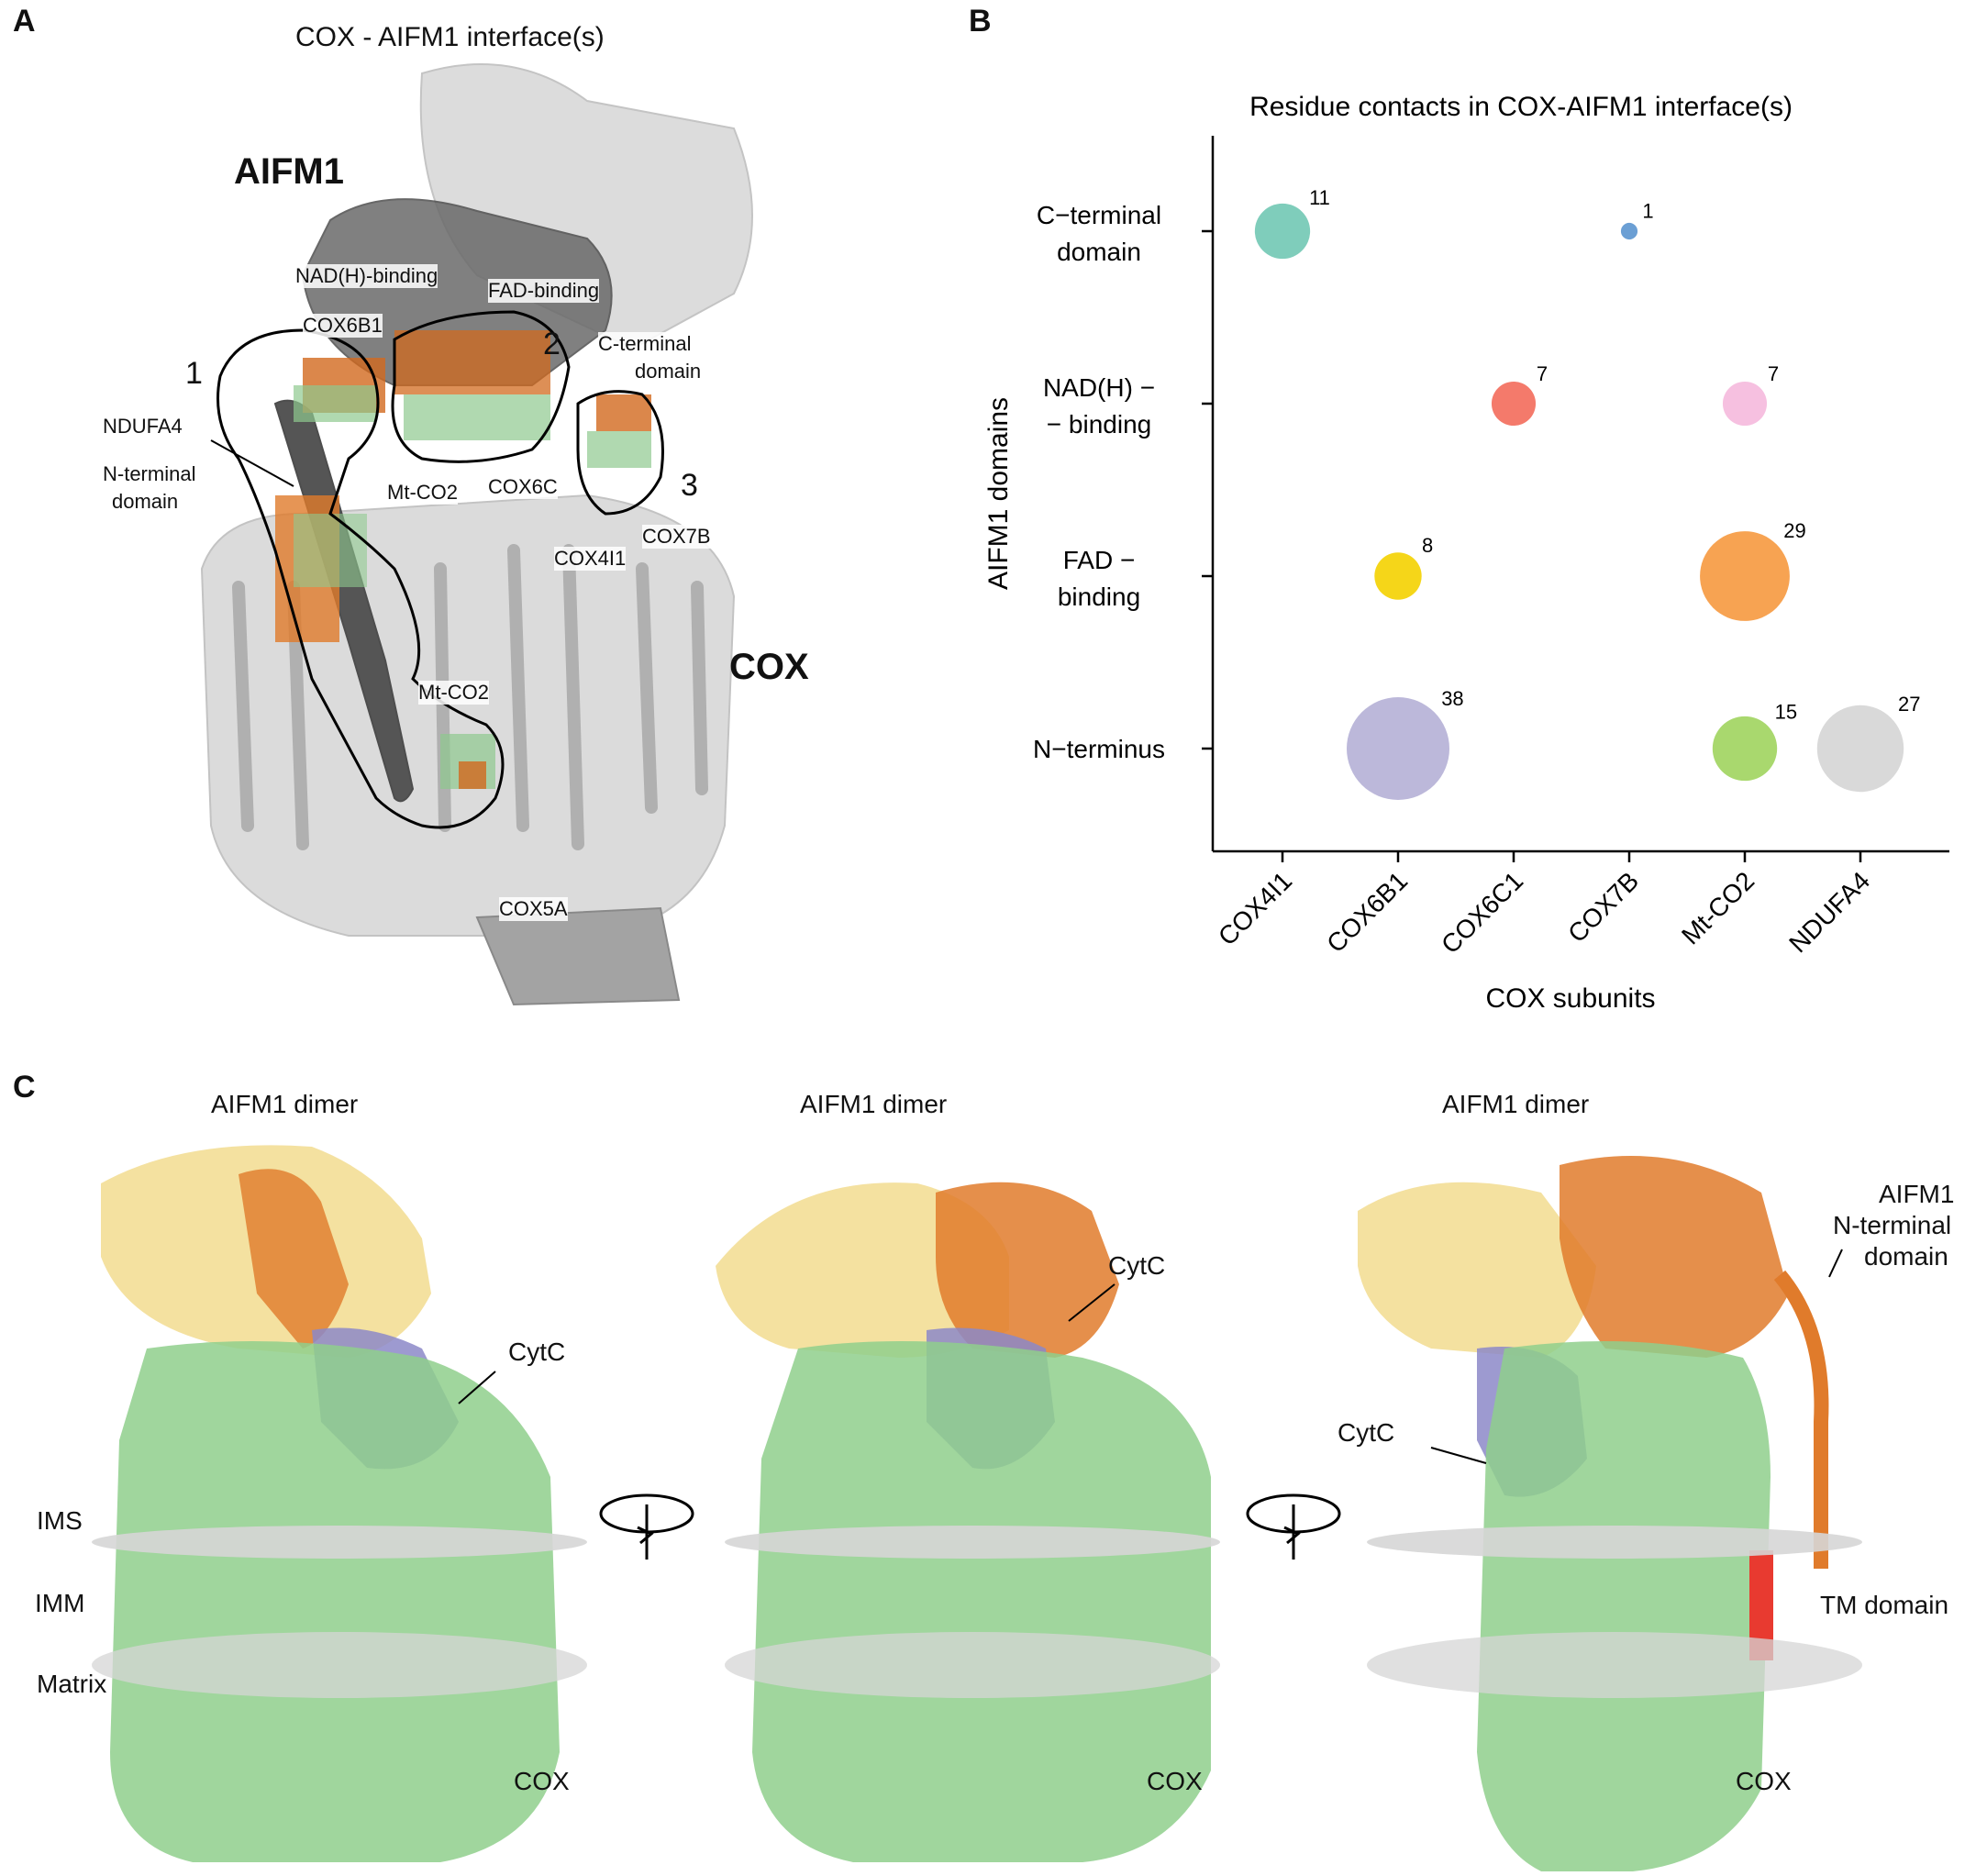 This screenshot has width=1987, height=1876. Describe the element at coordinates (1603, 907) in the screenshot. I see `x-tick-label: COX7B` at that location.